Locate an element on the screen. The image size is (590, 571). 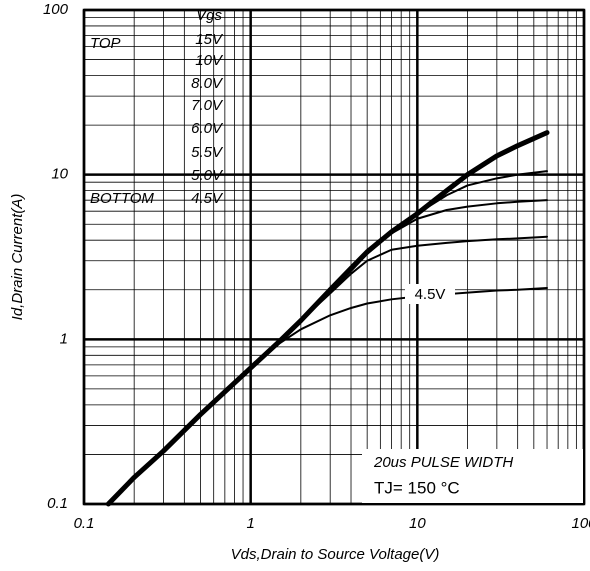
y-axis-label: Id,Drain Current(A) is located at coordinates (17, 257).